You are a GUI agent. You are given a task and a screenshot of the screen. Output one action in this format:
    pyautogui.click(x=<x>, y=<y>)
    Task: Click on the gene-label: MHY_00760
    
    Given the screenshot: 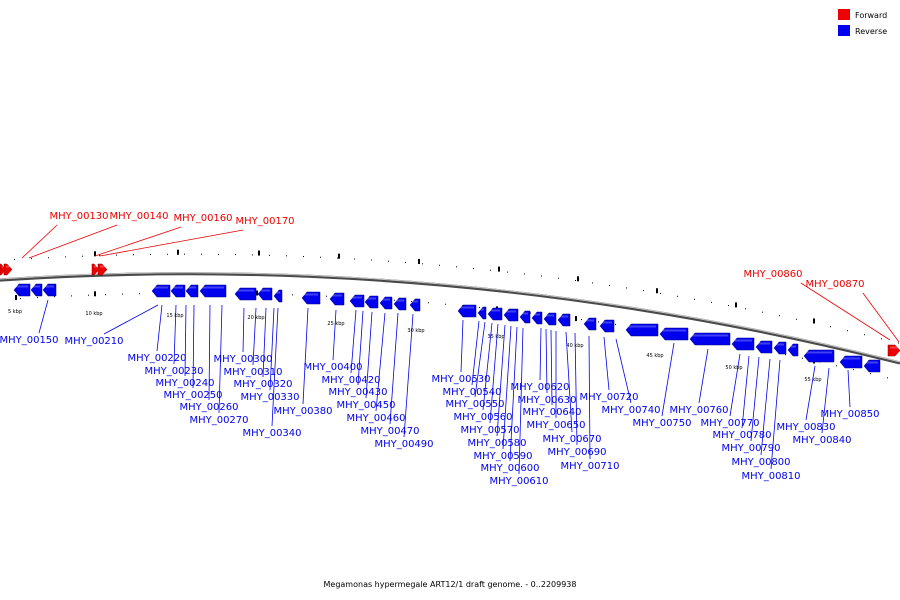 What is the action you would take?
    pyautogui.click(x=698, y=410)
    